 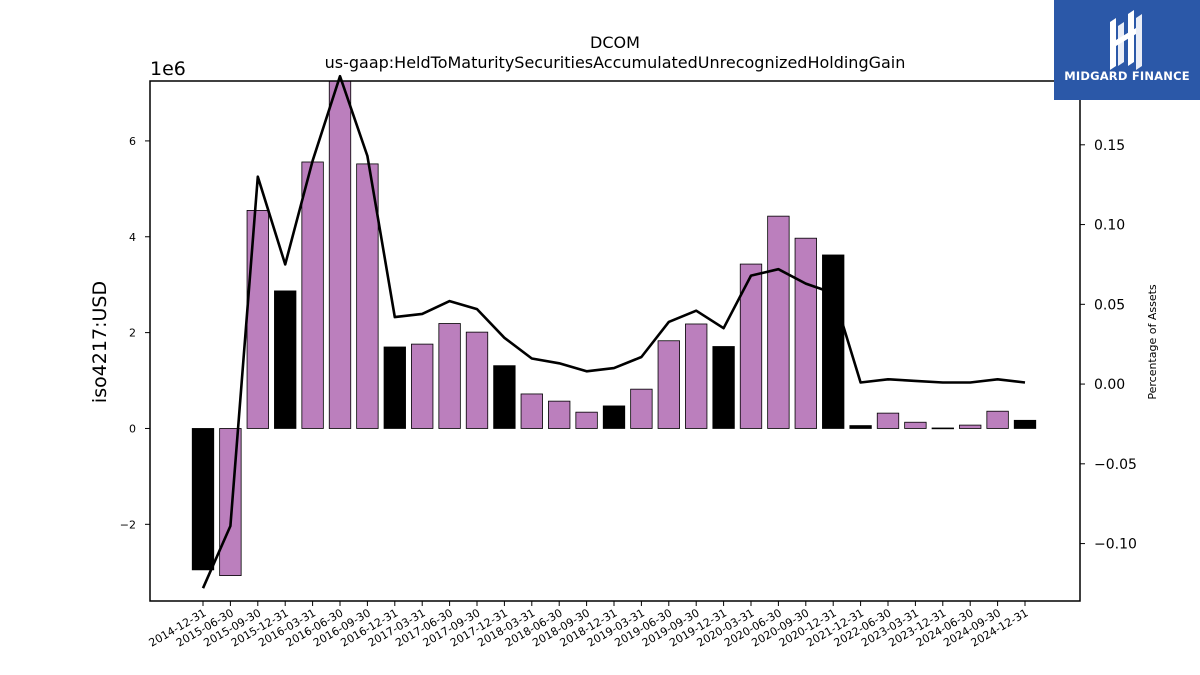 I want to click on brand-logo: MIDGARD FINANCE, so click(x=1127, y=50).